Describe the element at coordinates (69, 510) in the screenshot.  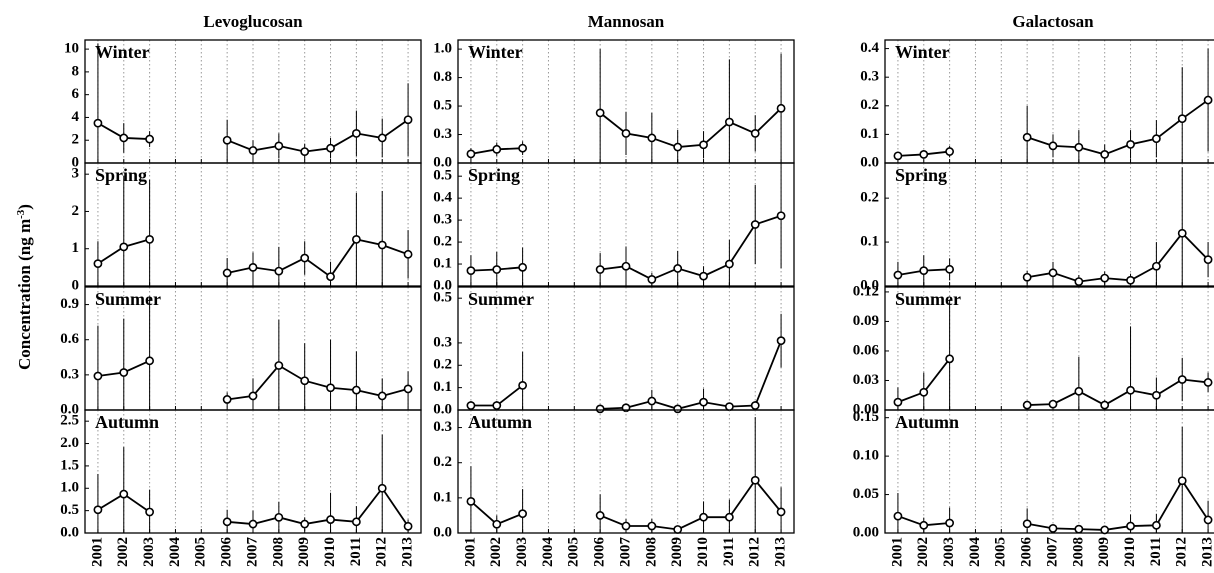
I see `y-tick-label: 0.5` at that location.